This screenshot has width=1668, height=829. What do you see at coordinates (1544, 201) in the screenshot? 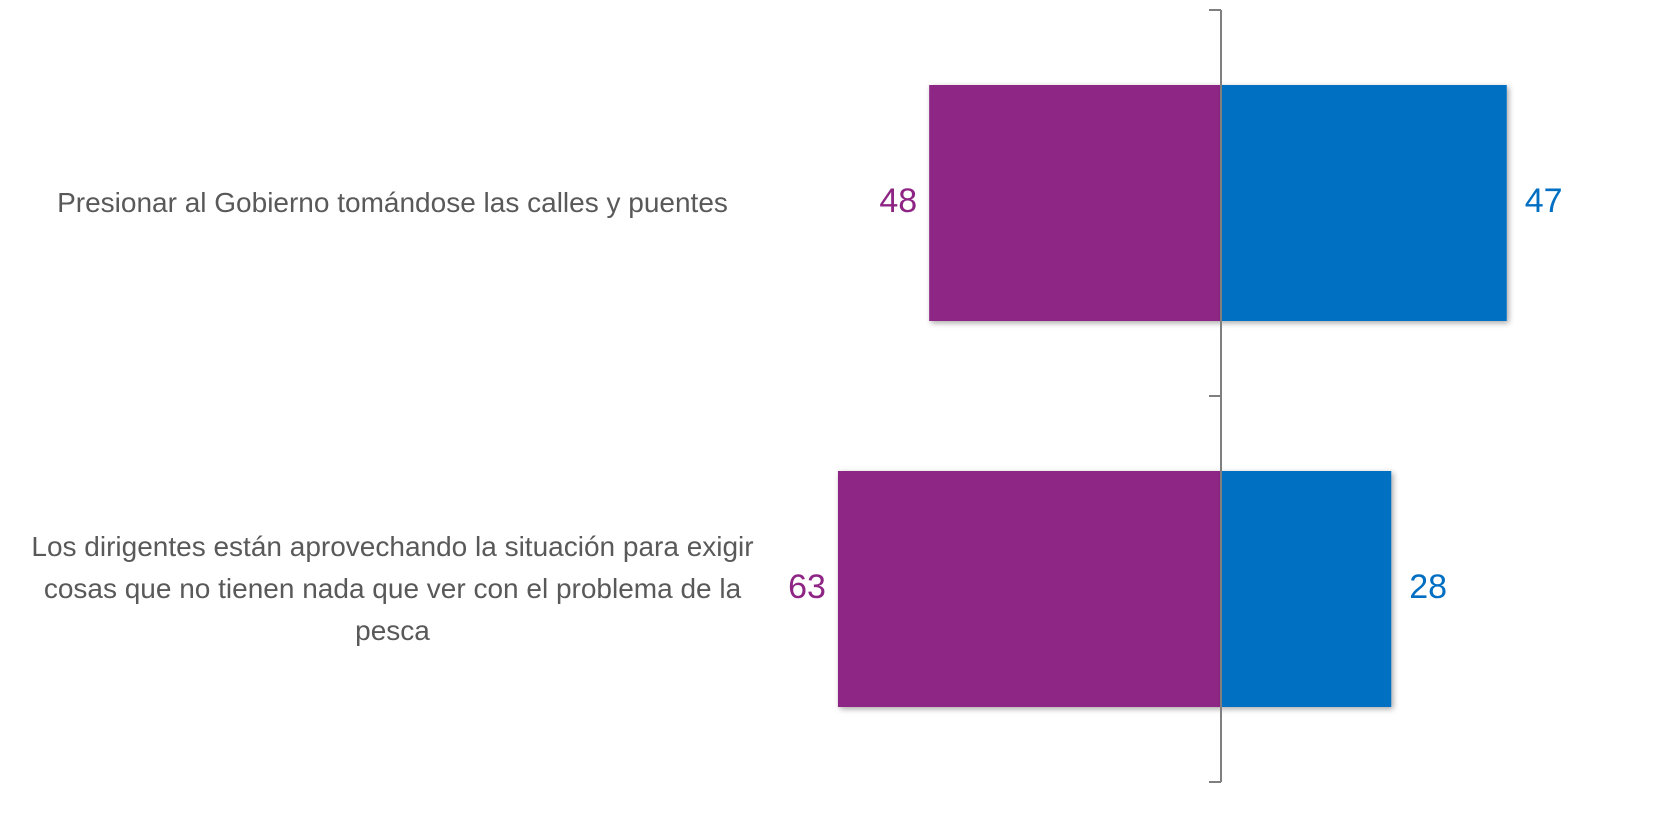
I see `value-label: 47` at bounding box center [1544, 201].